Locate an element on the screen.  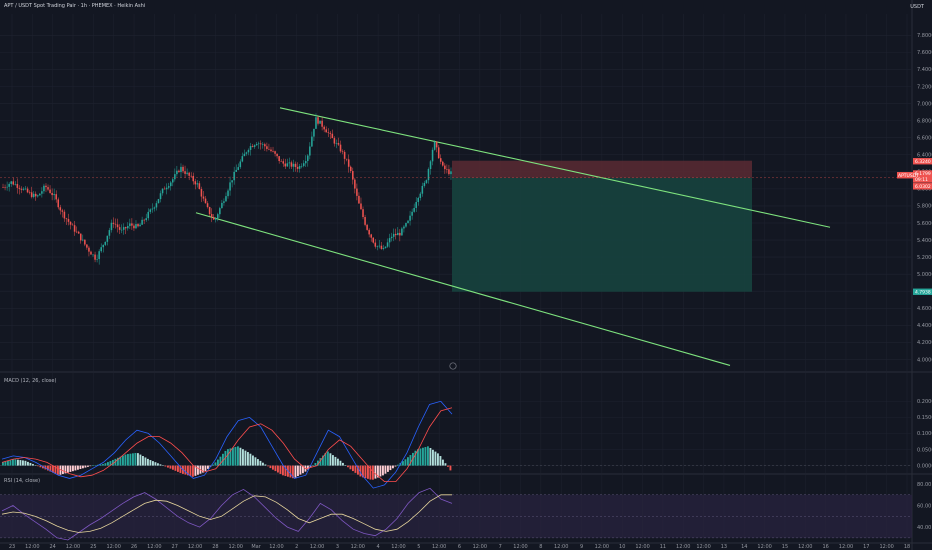
price-tag: 4.7938 is located at coordinates (922, 291).